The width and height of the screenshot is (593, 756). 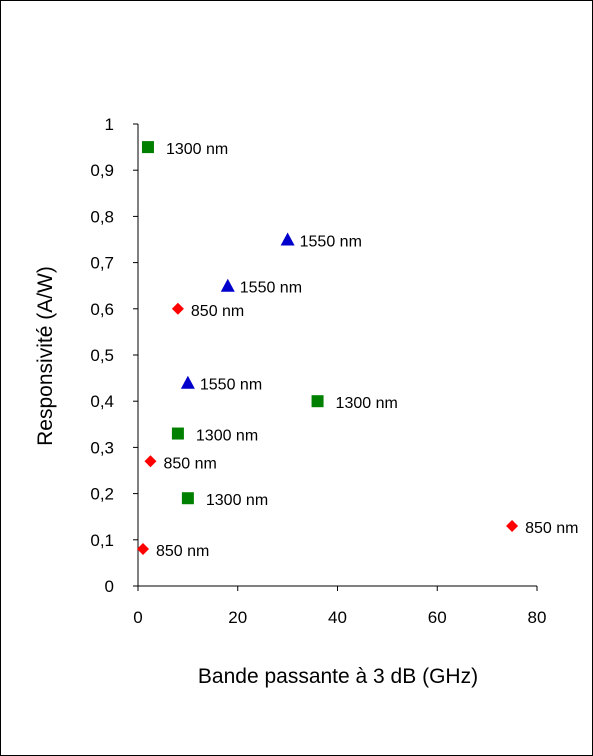 What do you see at coordinates (102, 309) in the screenshot?
I see `y-tick-label: 0,6` at bounding box center [102, 309].